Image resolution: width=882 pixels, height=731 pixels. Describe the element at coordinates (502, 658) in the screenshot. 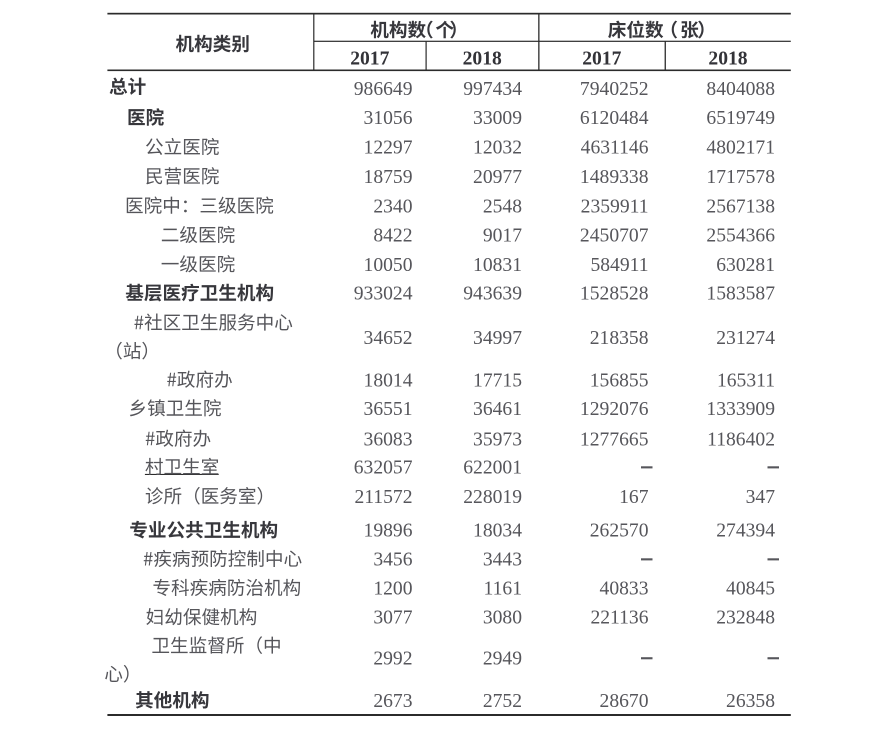

I see `svg-text: 2949` at that location.